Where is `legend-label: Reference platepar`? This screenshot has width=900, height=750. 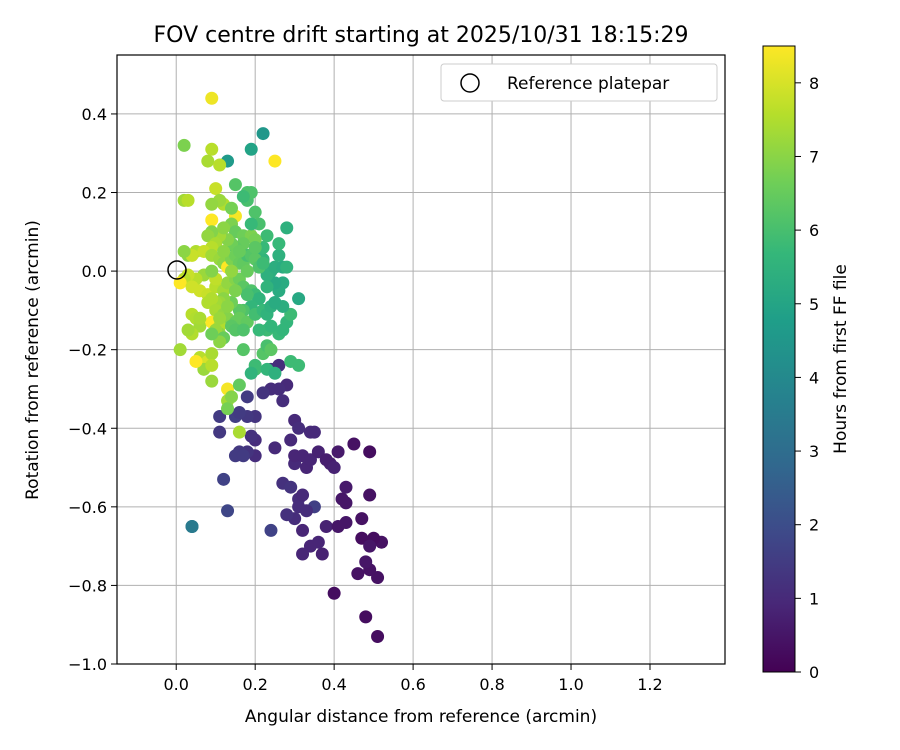
legend-label: Reference platepar is located at coordinates (588, 84).